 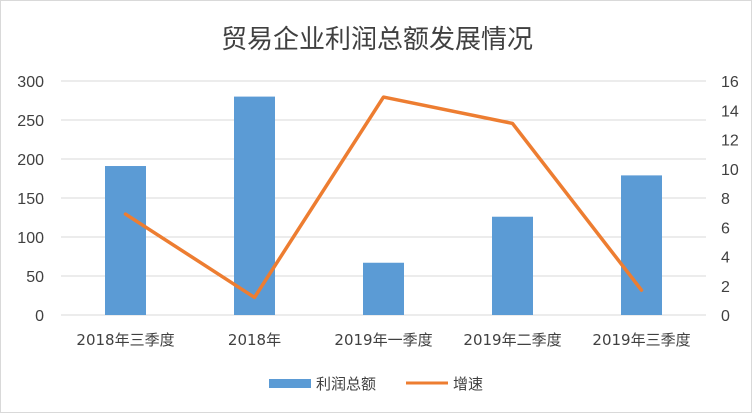 What do you see at coordinates (730, 111) in the screenshot?
I see `right-tick-label: 14` at bounding box center [730, 111].